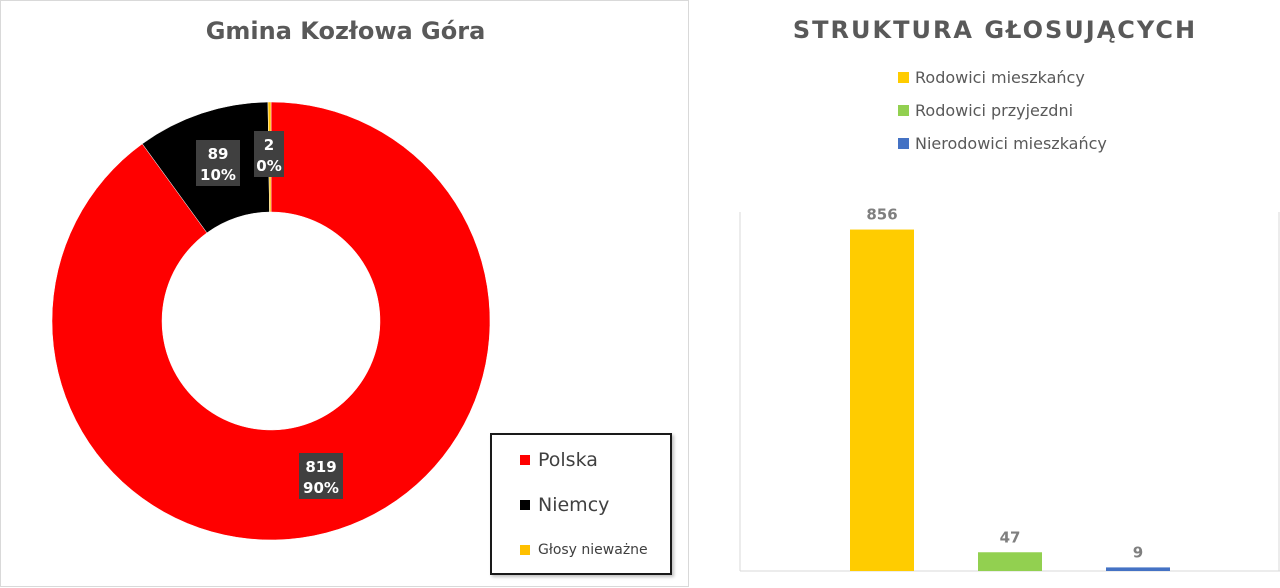  What do you see at coordinates (1138, 552) in the screenshot?
I see `bar-data-label-nierodowici-mieszkancy: 9` at bounding box center [1138, 552].